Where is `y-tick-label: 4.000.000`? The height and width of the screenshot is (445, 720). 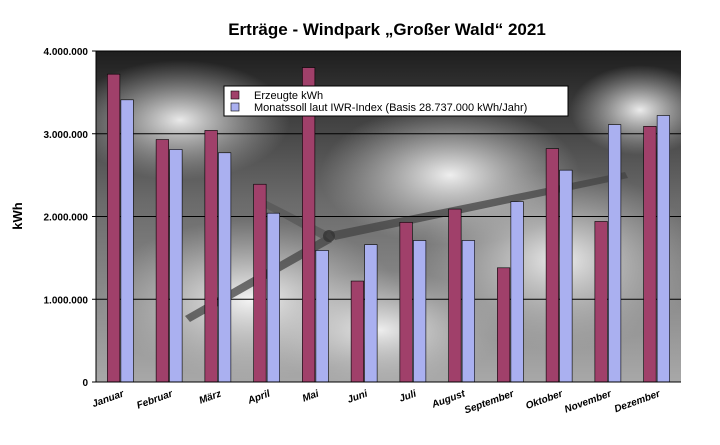
y-tick-label: 4.000.000 is located at coordinates (66, 52).